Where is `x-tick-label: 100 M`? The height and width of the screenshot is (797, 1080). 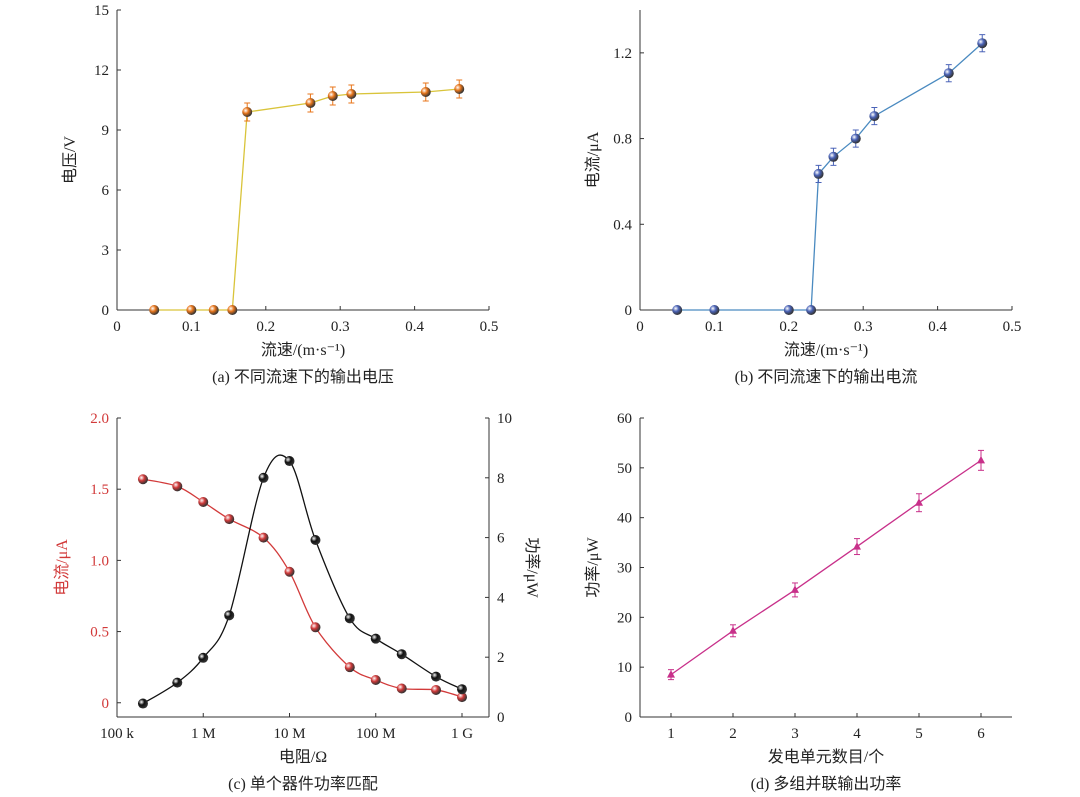 x-tick-label: 100 M is located at coordinates (376, 734).